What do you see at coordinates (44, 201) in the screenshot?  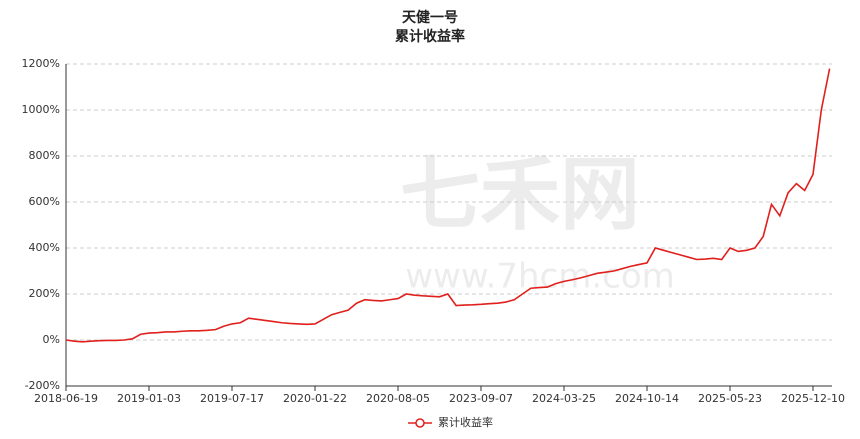 I see `y-tick-label: 600%` at bounding box center [44, 201].